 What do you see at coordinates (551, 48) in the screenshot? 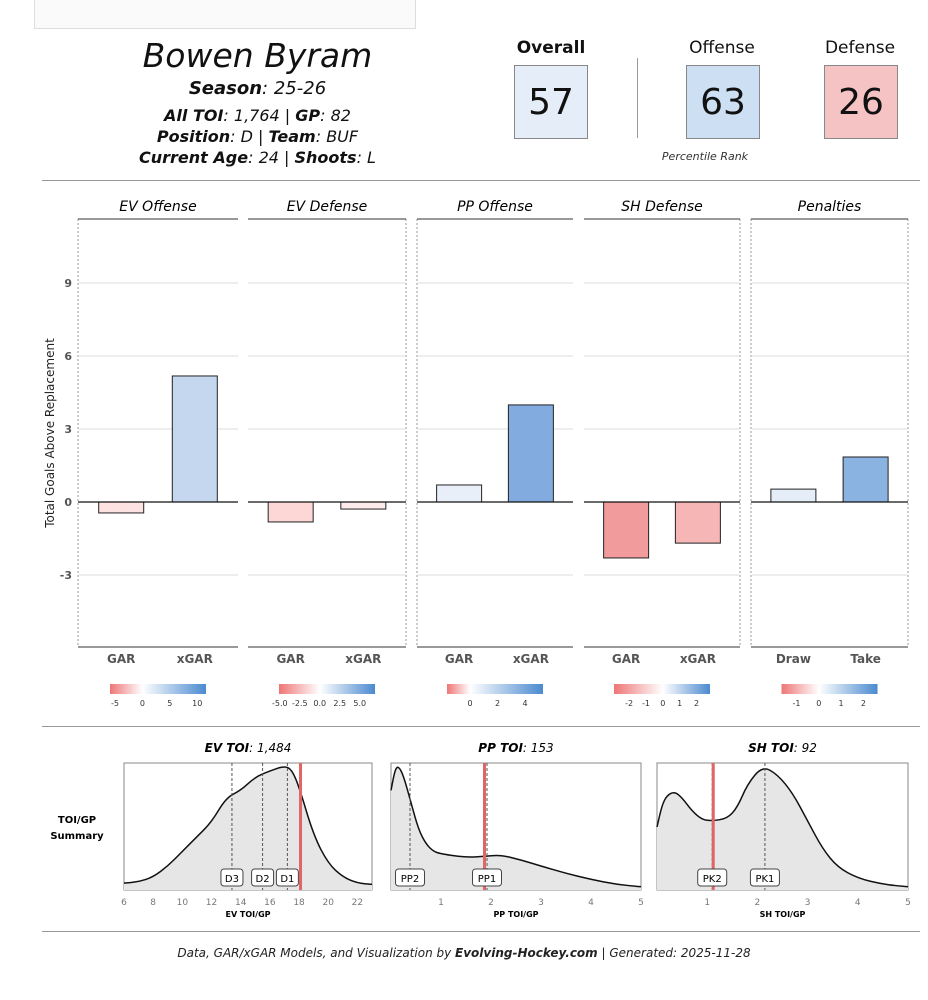
I see `overall-label: Overall` at bounding box center [551, 48].